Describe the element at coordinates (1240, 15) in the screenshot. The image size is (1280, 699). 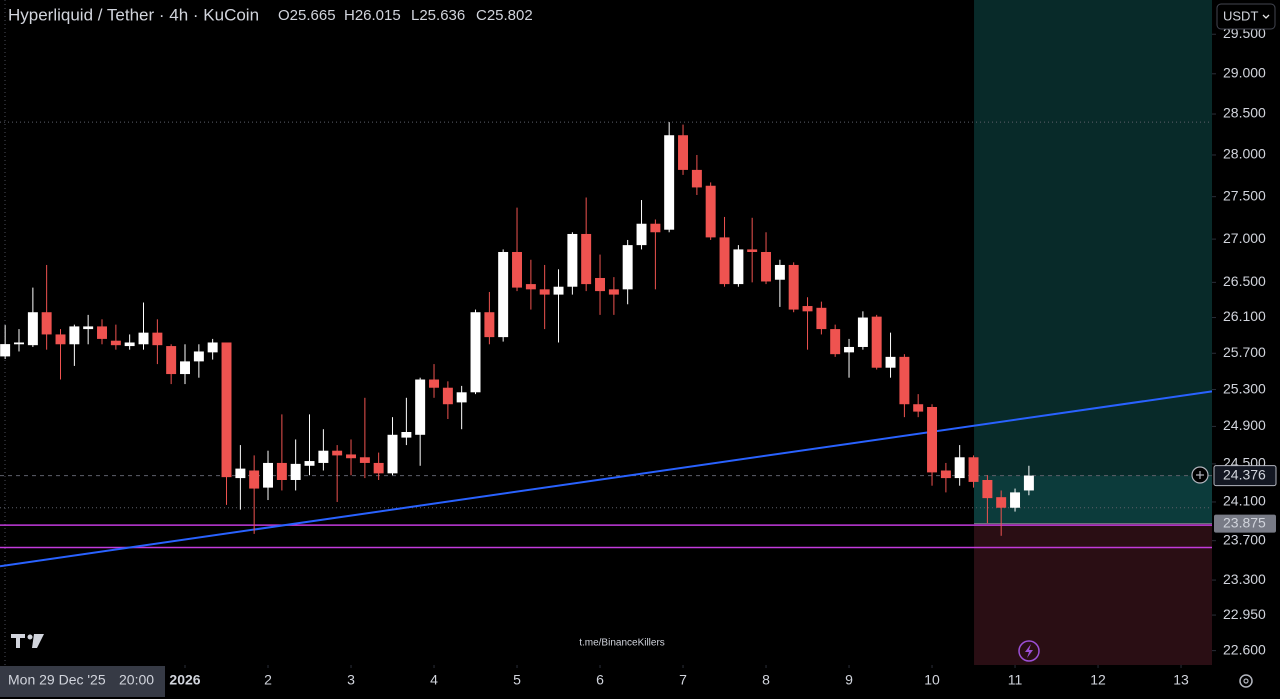
I see `currency-label: USDT` at that location.